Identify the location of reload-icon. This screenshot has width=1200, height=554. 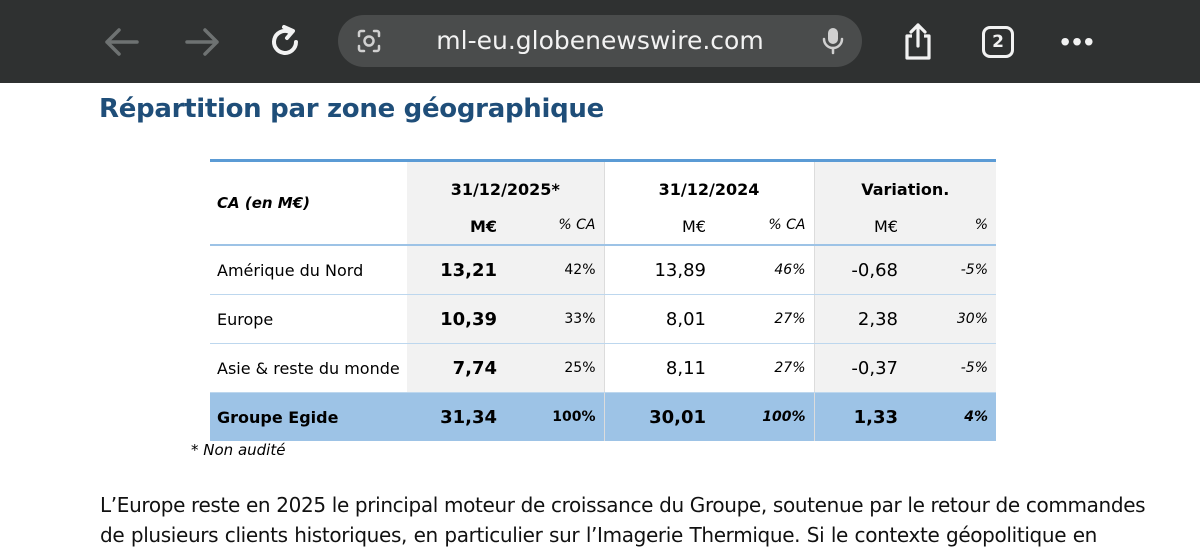
(285, 39).